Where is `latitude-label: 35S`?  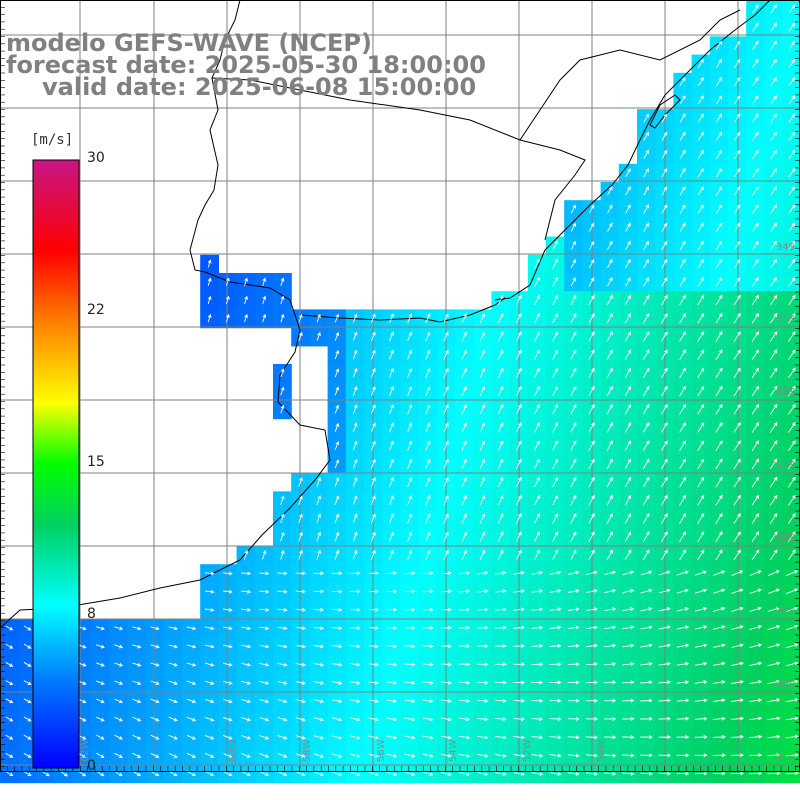 latitude-label: 35S is located at coordinates (785, 319).